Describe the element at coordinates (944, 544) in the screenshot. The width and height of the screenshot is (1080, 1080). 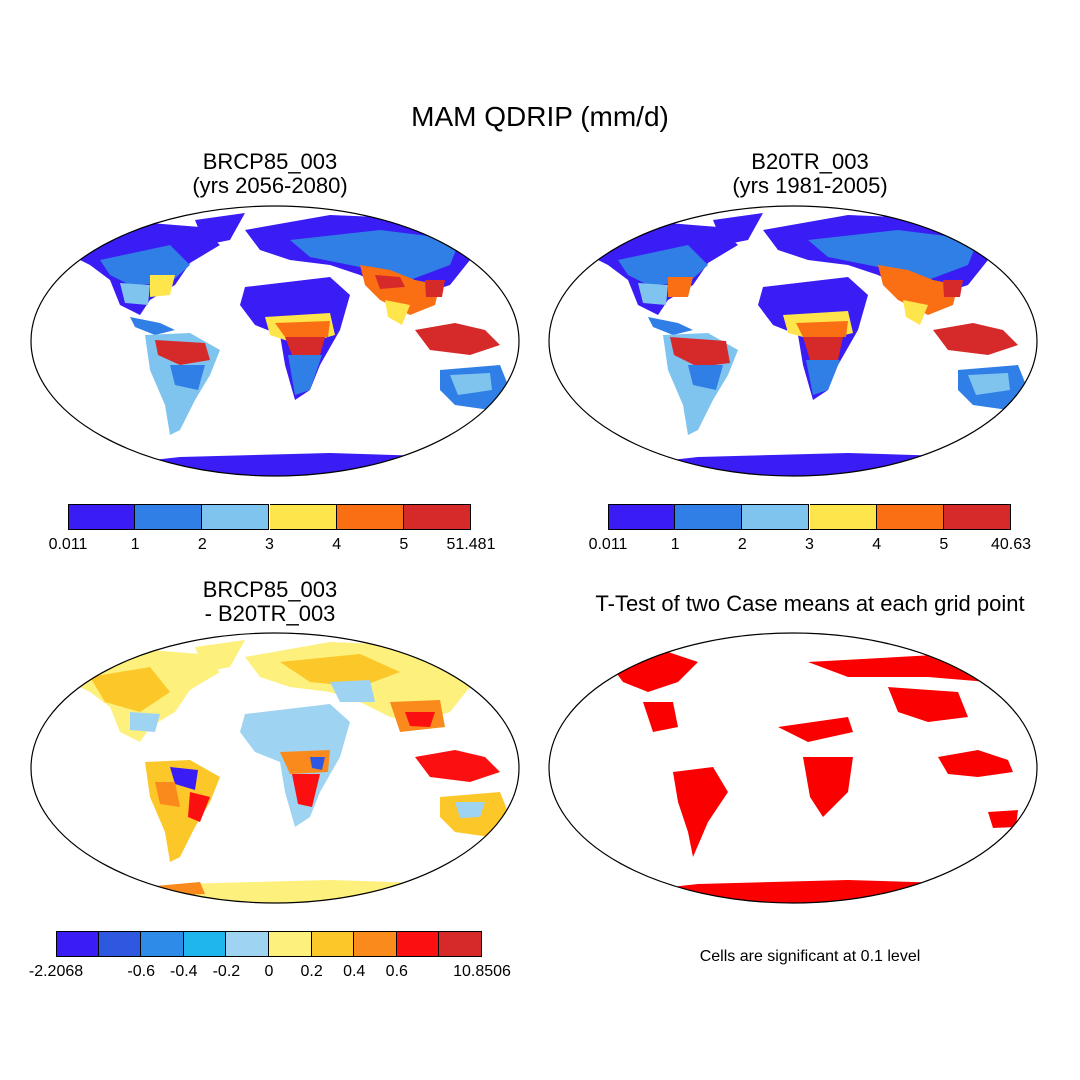
I see `colorbar-2-label: 5` at that location.